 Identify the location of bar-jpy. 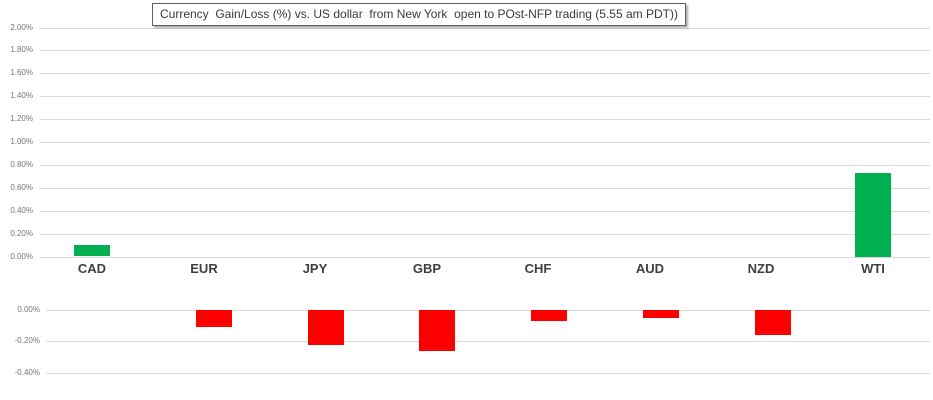
(326, 327).